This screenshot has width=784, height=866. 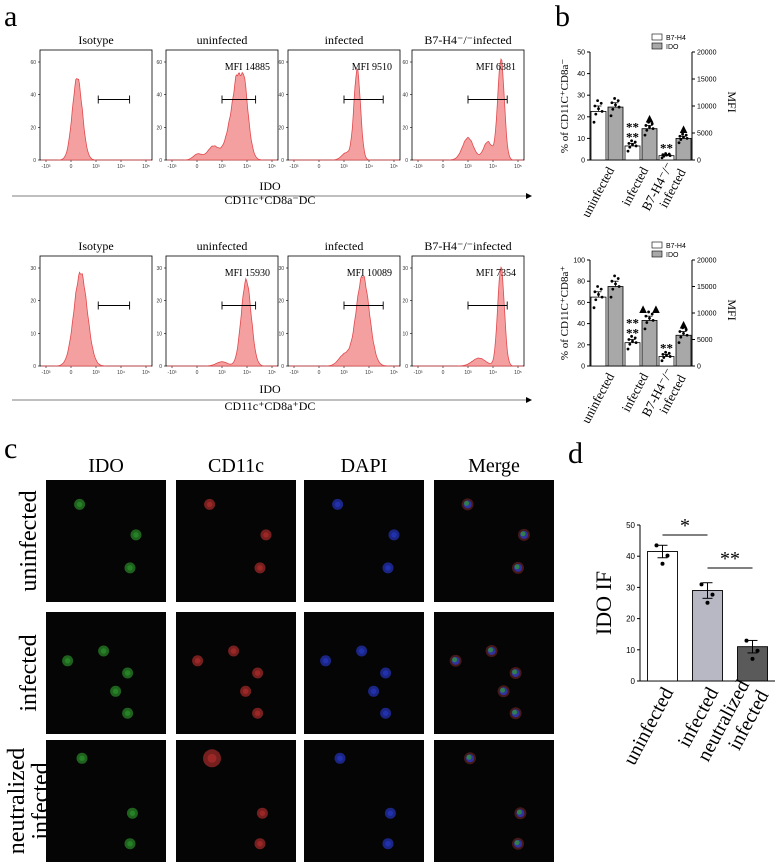 What do you see at coordinates (29, 540) in the screenshot?
I see `condition-label: uninfected` at bounding box center [29, 540].